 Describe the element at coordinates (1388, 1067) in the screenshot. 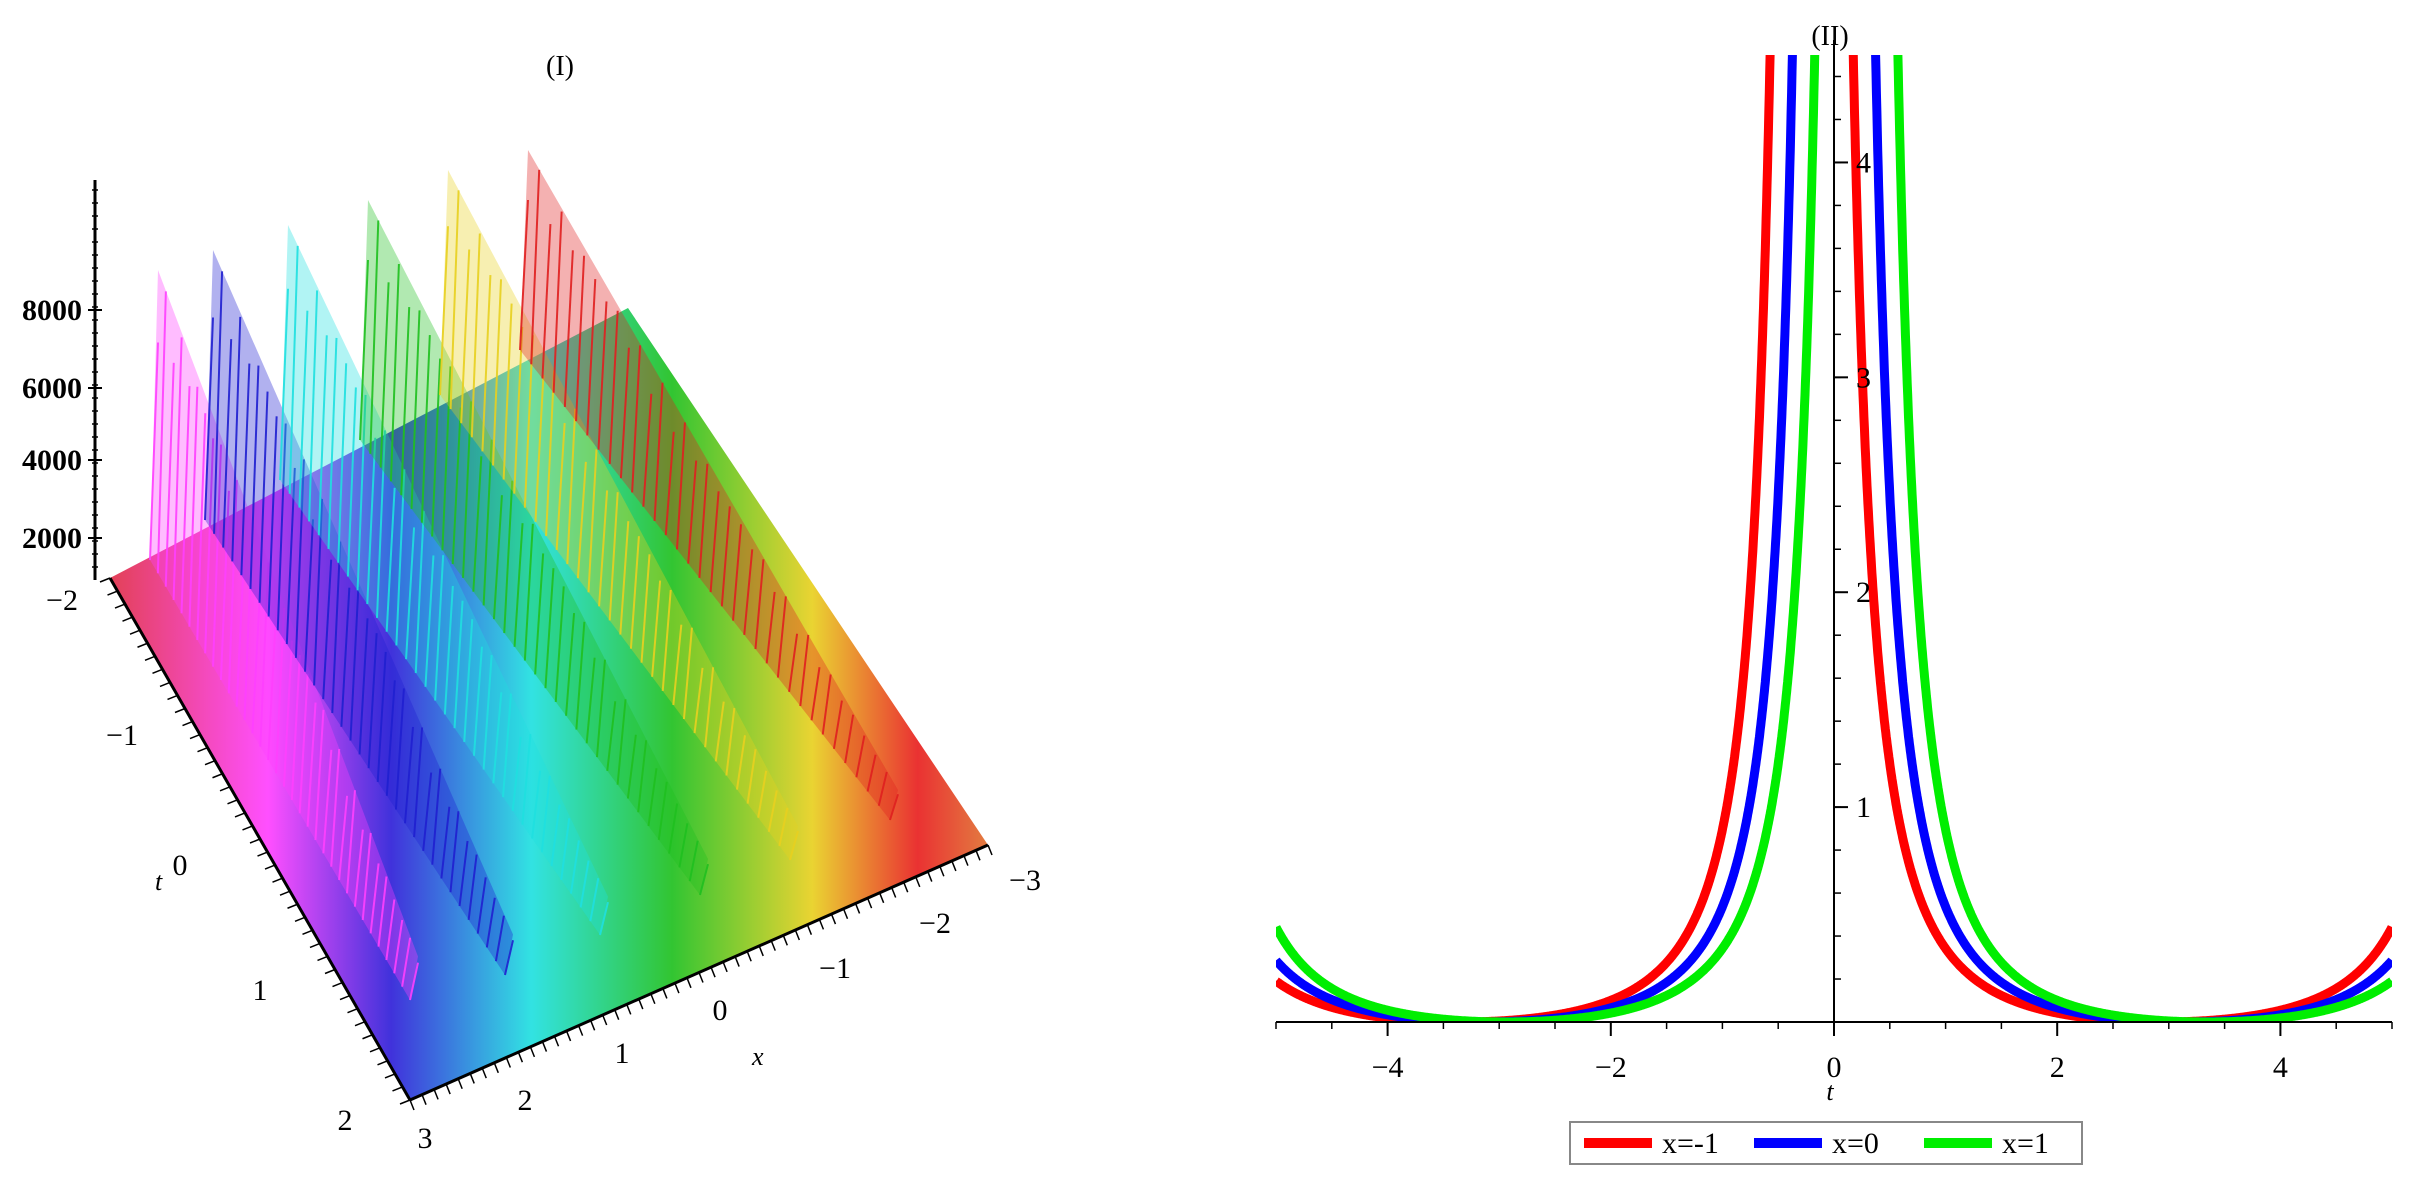

I see `x-tick-label: −4` at that location.